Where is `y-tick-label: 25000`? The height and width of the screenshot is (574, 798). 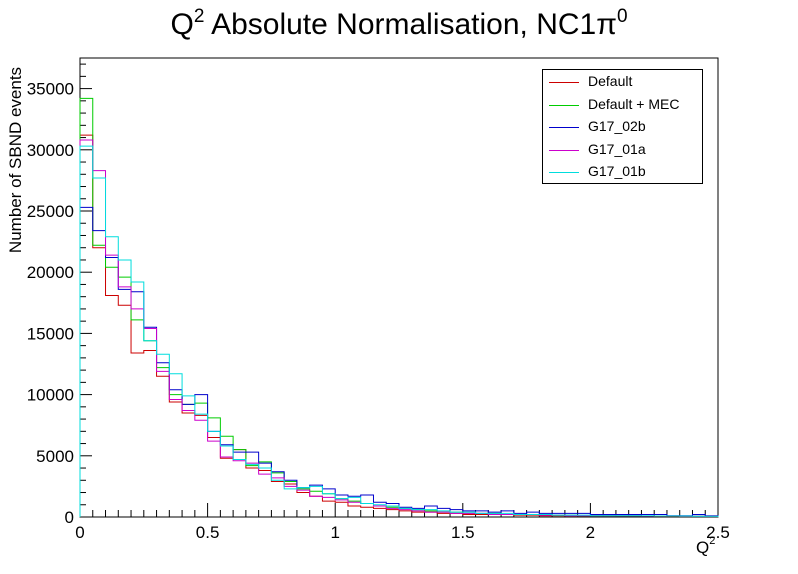 y-tick-label: 25000 is located at coordinates (50, 211).